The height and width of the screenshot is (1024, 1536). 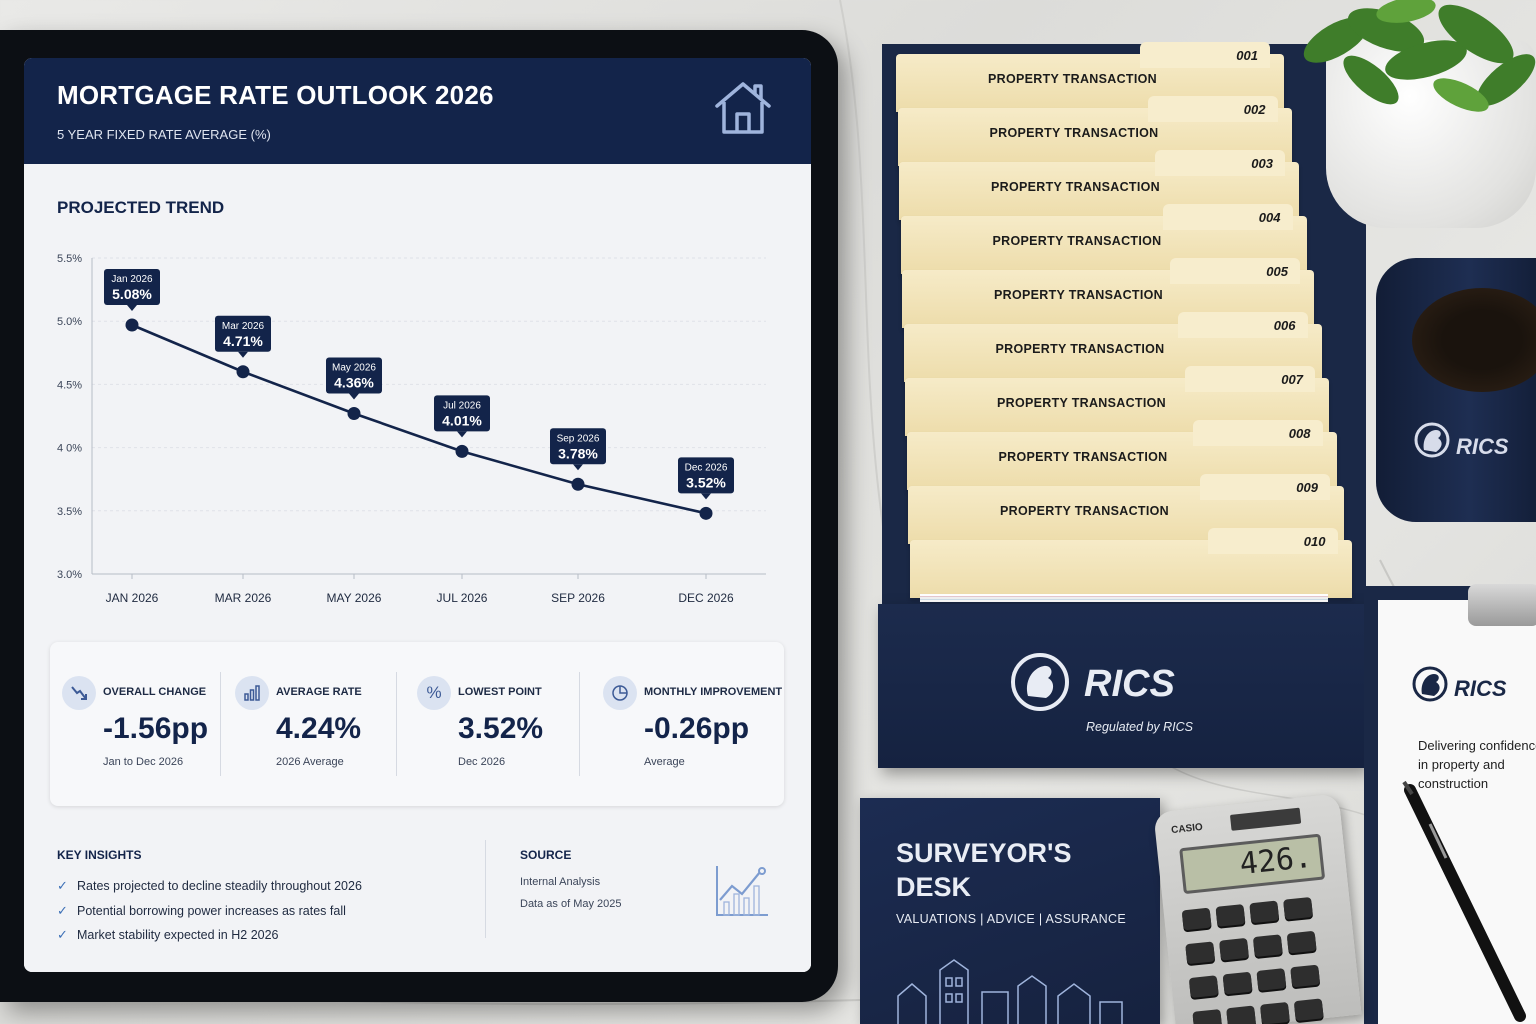 What do you see at coordinates (1252, 864) in the screenshot?
I see `calculator-display: 426.` at bounding box center [1252, 864].